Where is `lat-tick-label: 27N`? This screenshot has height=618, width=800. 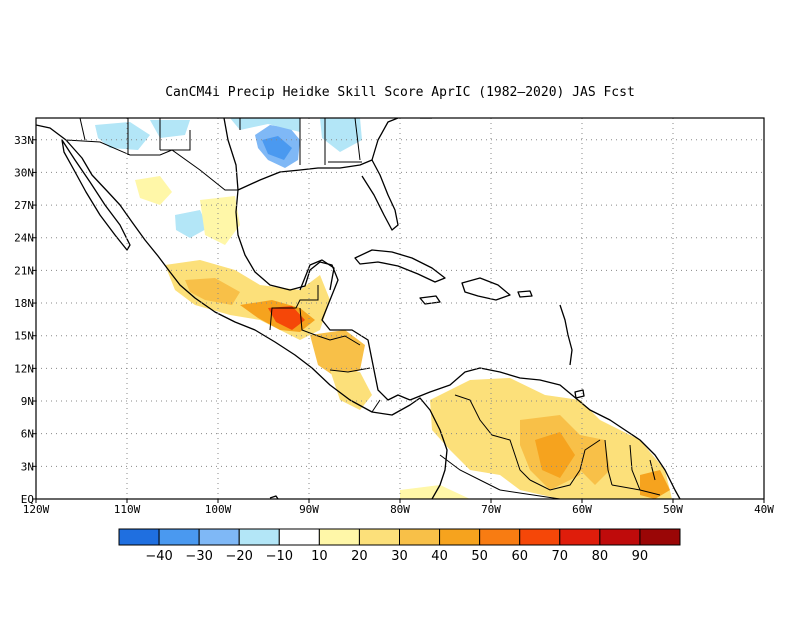
lat-tick-label: 27N is located at coordinates (24, 205).